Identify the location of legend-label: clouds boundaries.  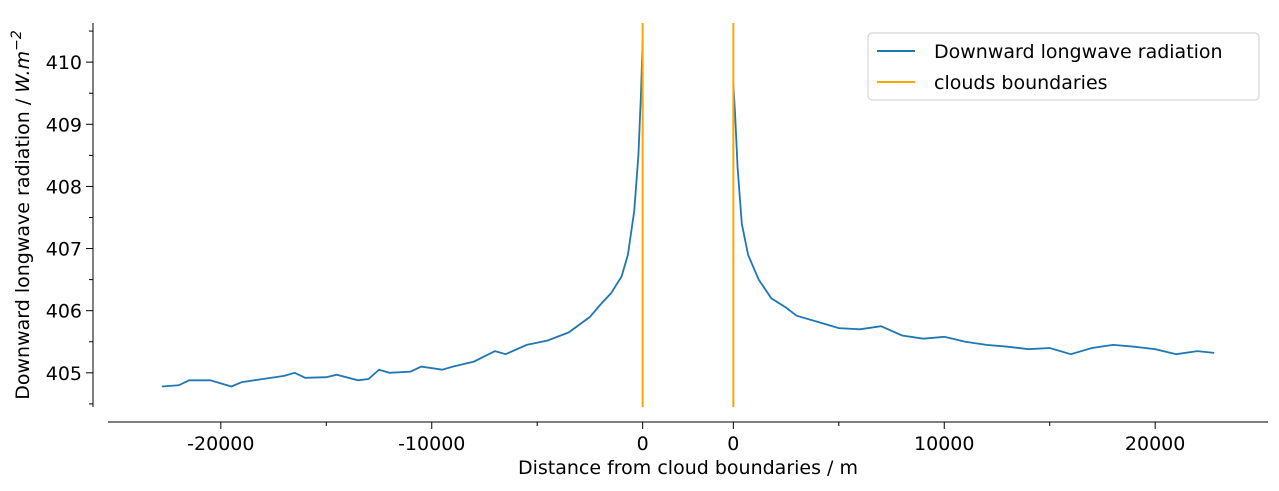
(1021, 83).